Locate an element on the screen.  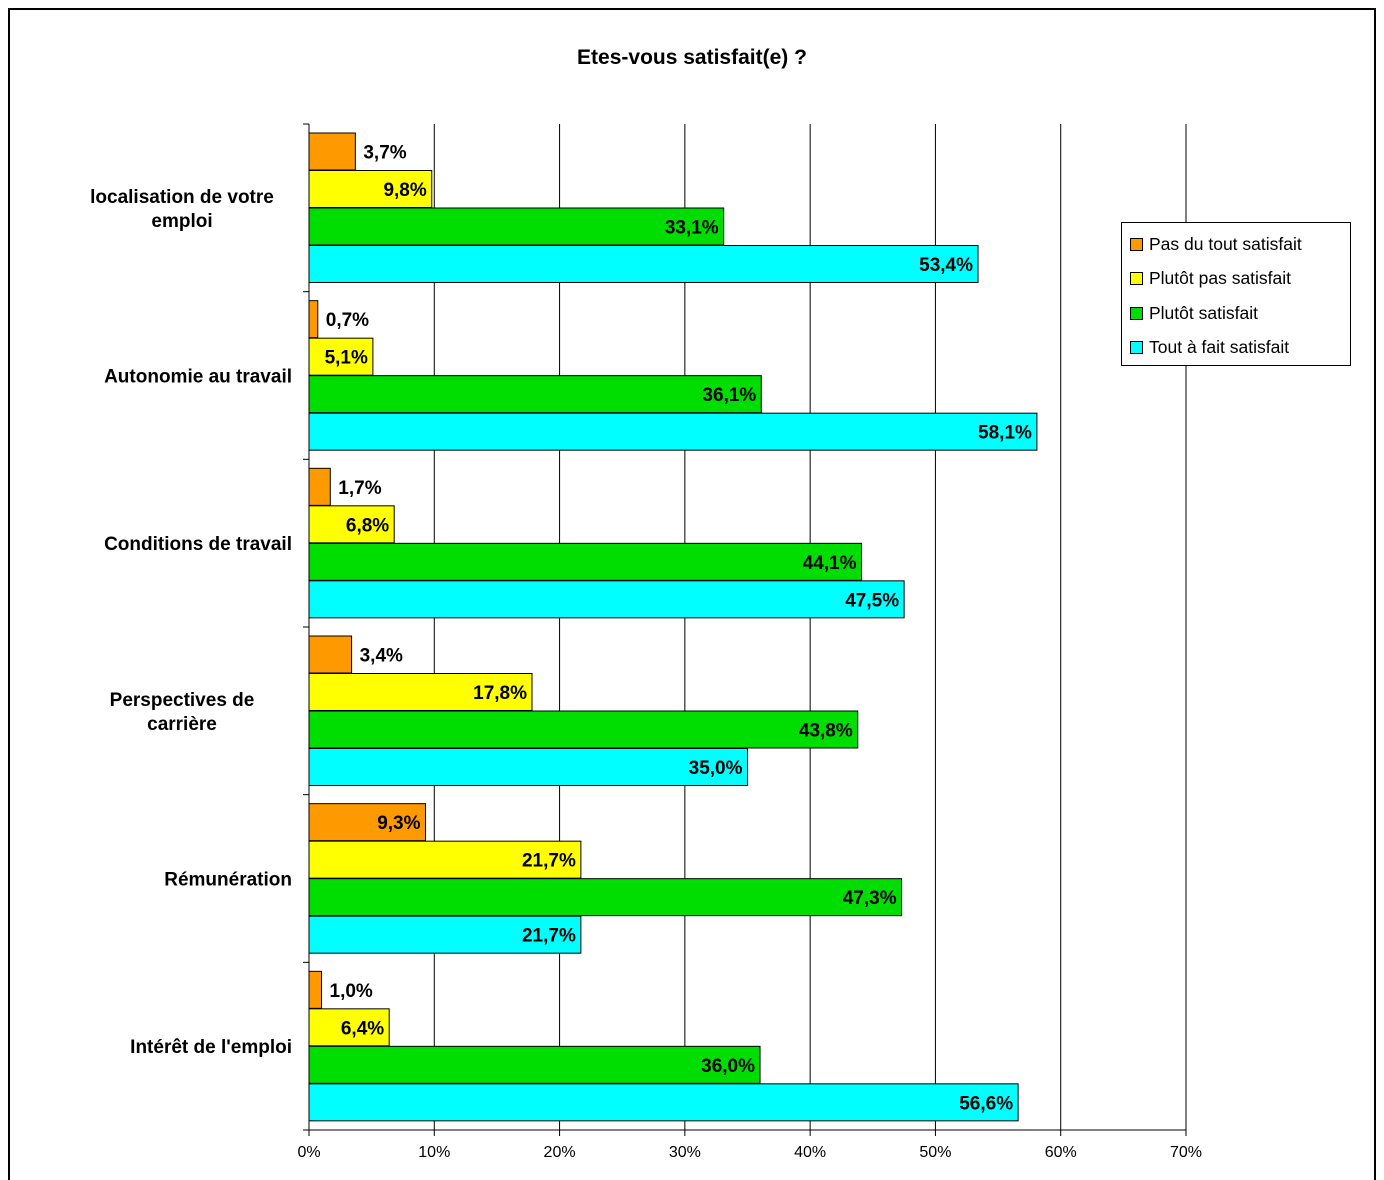
x-tick-label: 10% is located at coordinates (434, 1152).